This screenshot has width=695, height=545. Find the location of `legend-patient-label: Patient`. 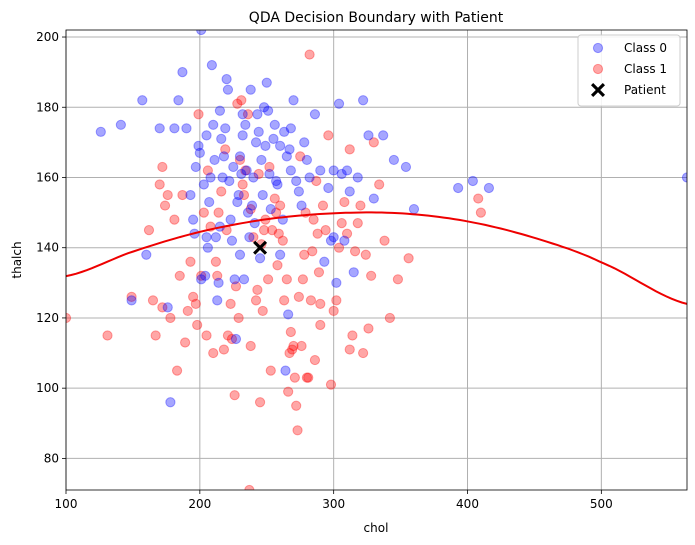

legend-patient-label: Patient is located at coordinates (645, 90).